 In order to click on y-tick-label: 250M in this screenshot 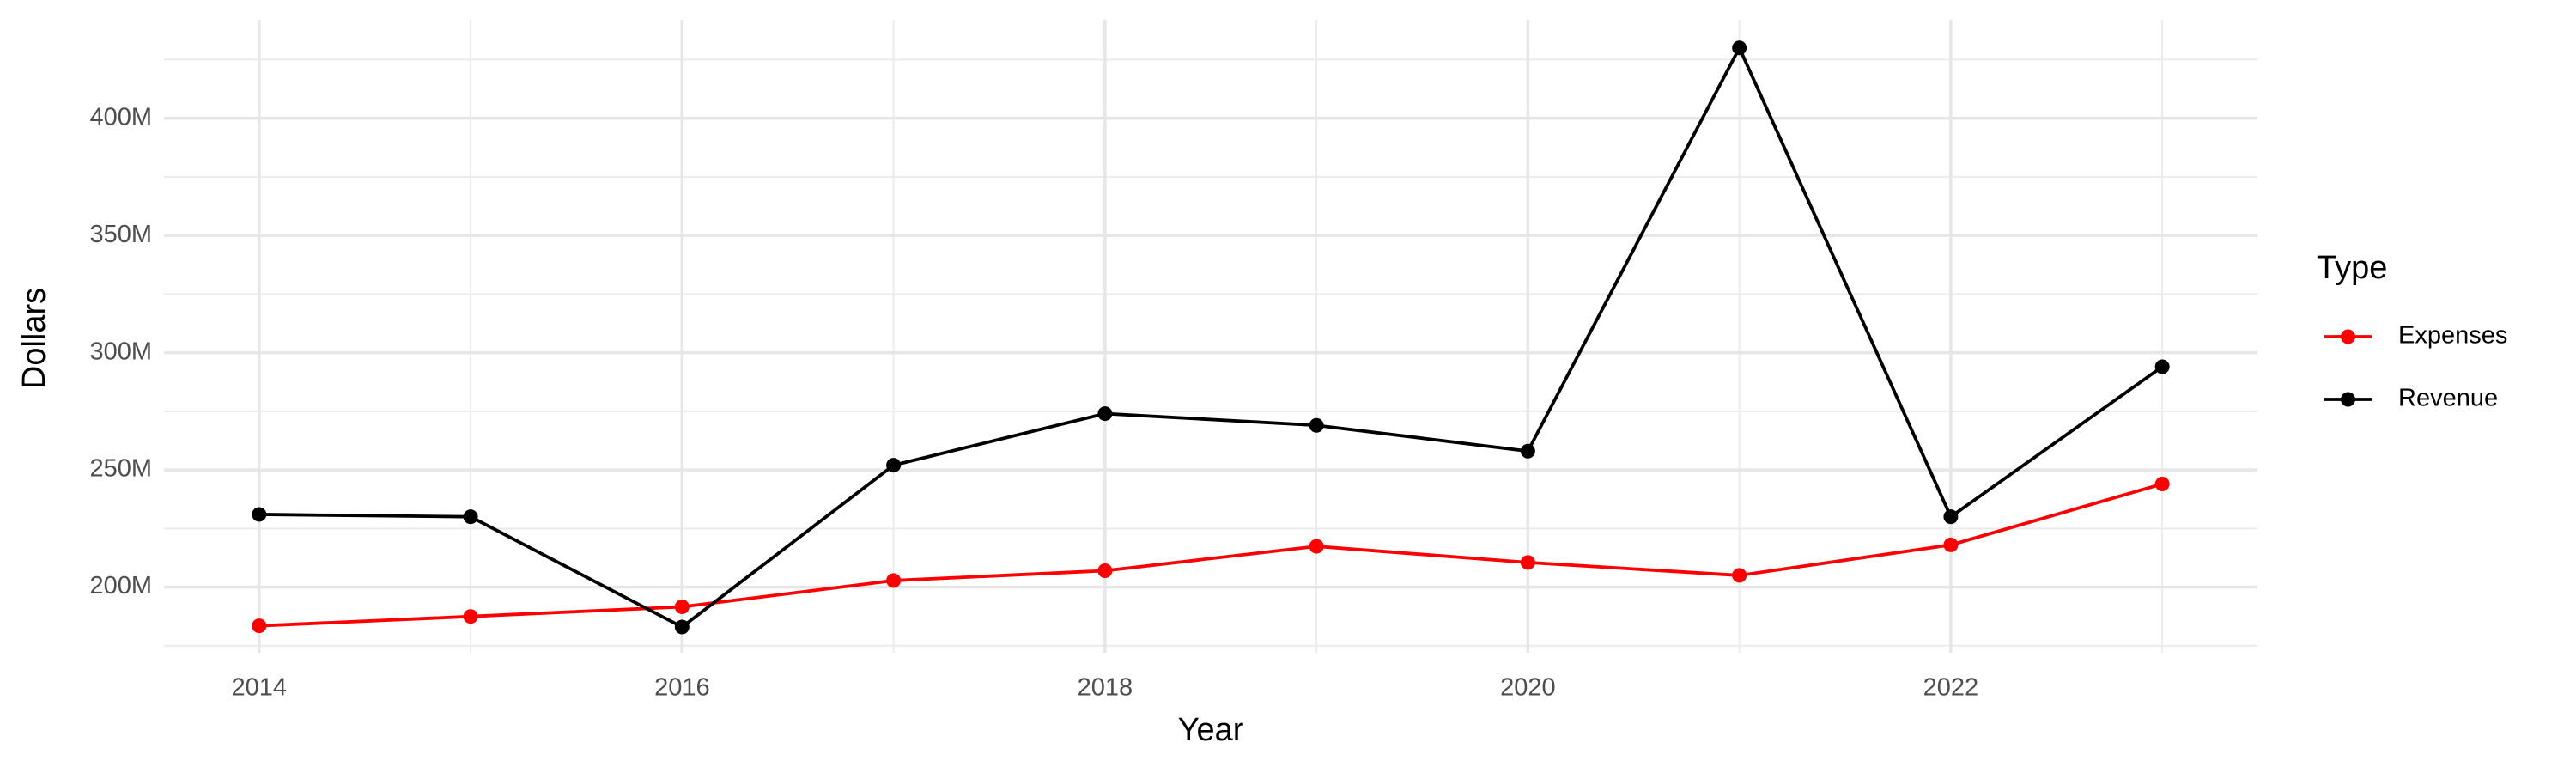, I will do `click(121, 469)`.